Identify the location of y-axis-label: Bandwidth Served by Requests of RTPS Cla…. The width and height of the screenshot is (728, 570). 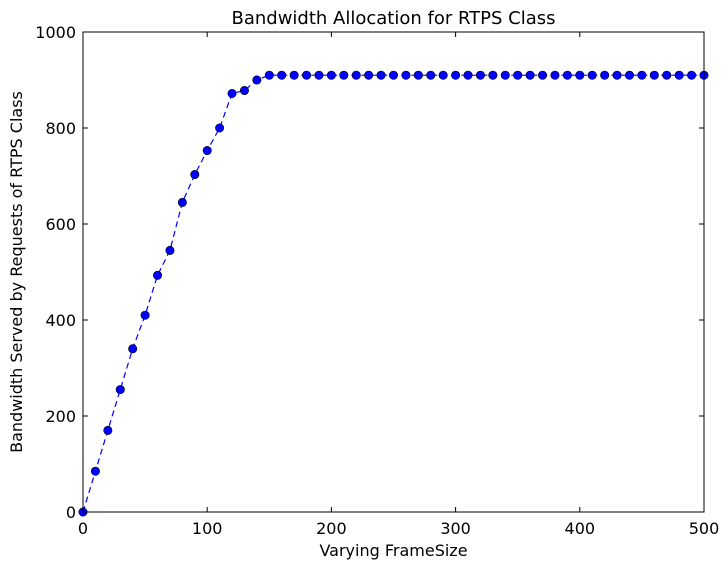
(16, 272).